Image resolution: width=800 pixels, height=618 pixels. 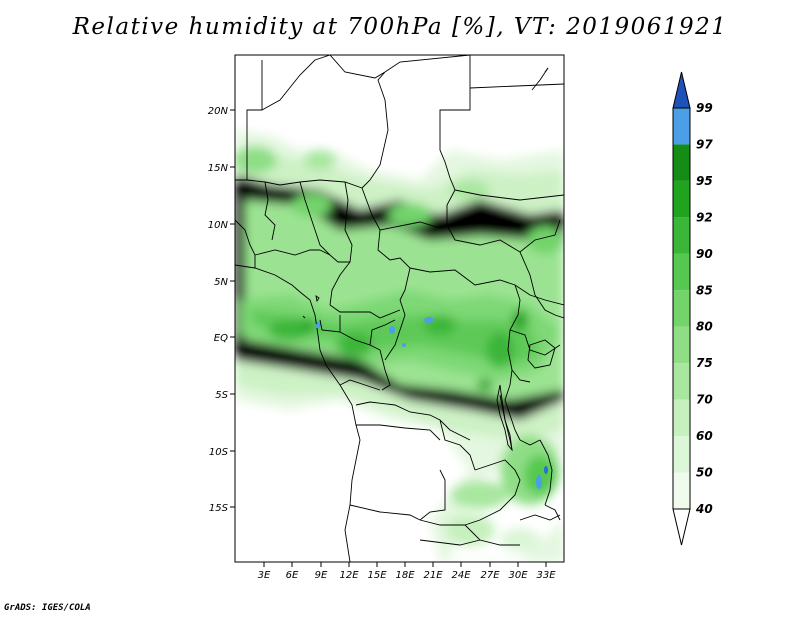 What do you see at coordinates (692, 308) in the screenshot?
I see `colorbar-legend: 40 50 60 70 75 80 85 90 92 95 97 99` at bounding box center [692, 308].